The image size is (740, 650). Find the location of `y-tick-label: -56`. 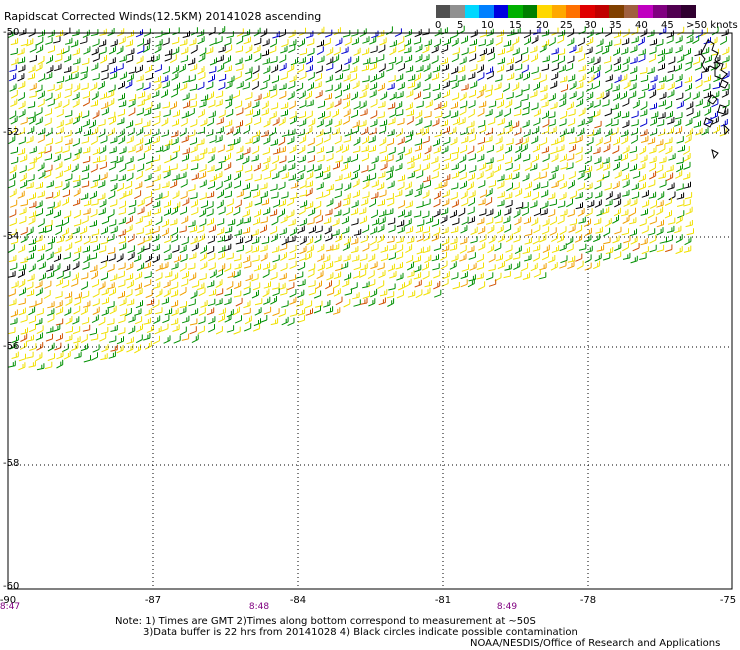

y-tick-label: -56 is located at coordinates (11, 346).